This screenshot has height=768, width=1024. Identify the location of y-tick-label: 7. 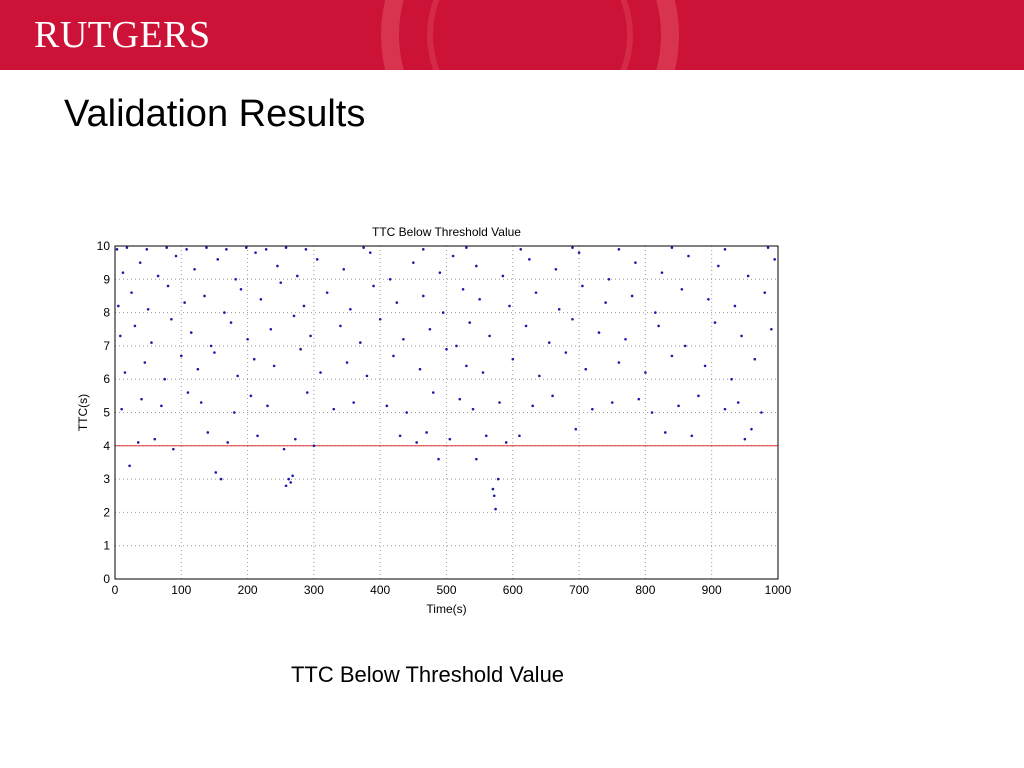
(106, 346).